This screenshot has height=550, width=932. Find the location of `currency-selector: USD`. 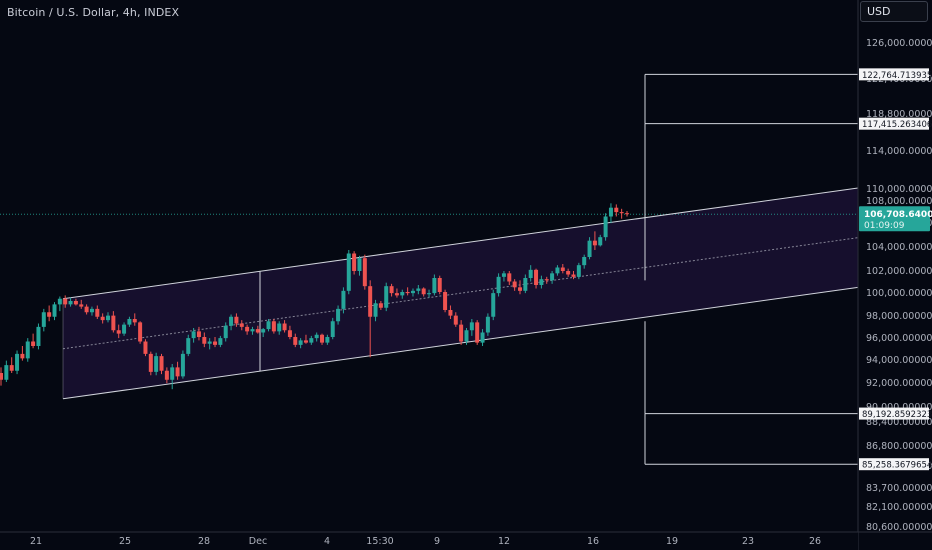

currency-selector: USD is located at coordinates (894, 11).